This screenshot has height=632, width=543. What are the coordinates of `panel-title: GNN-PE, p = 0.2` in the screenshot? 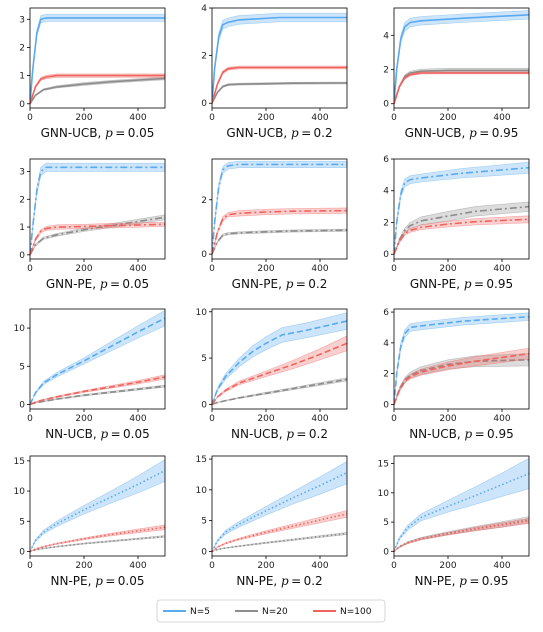 It's located at (280, 284).